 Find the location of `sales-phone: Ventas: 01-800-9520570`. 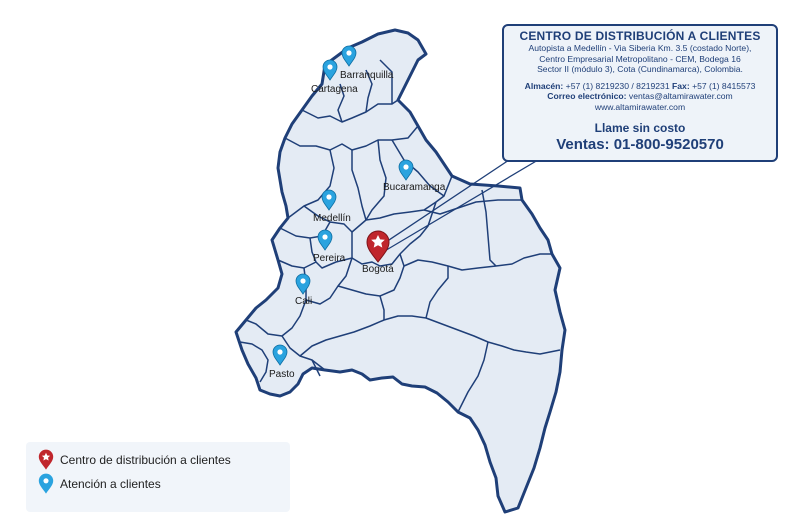

sales-phone: Ventas: 01-800-9520570 is located at coordinates (640, 144).